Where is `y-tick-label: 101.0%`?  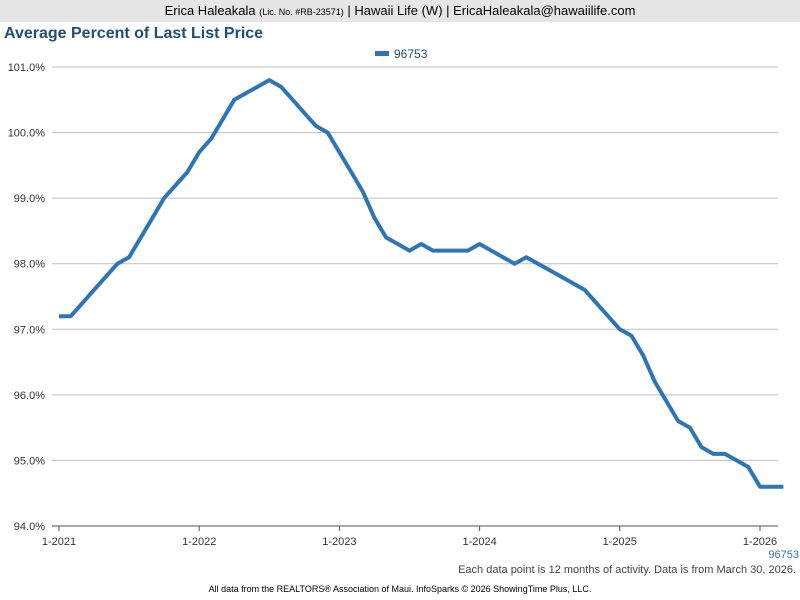
y-tick-label: 101.0% is located at coordinates (27, 68).